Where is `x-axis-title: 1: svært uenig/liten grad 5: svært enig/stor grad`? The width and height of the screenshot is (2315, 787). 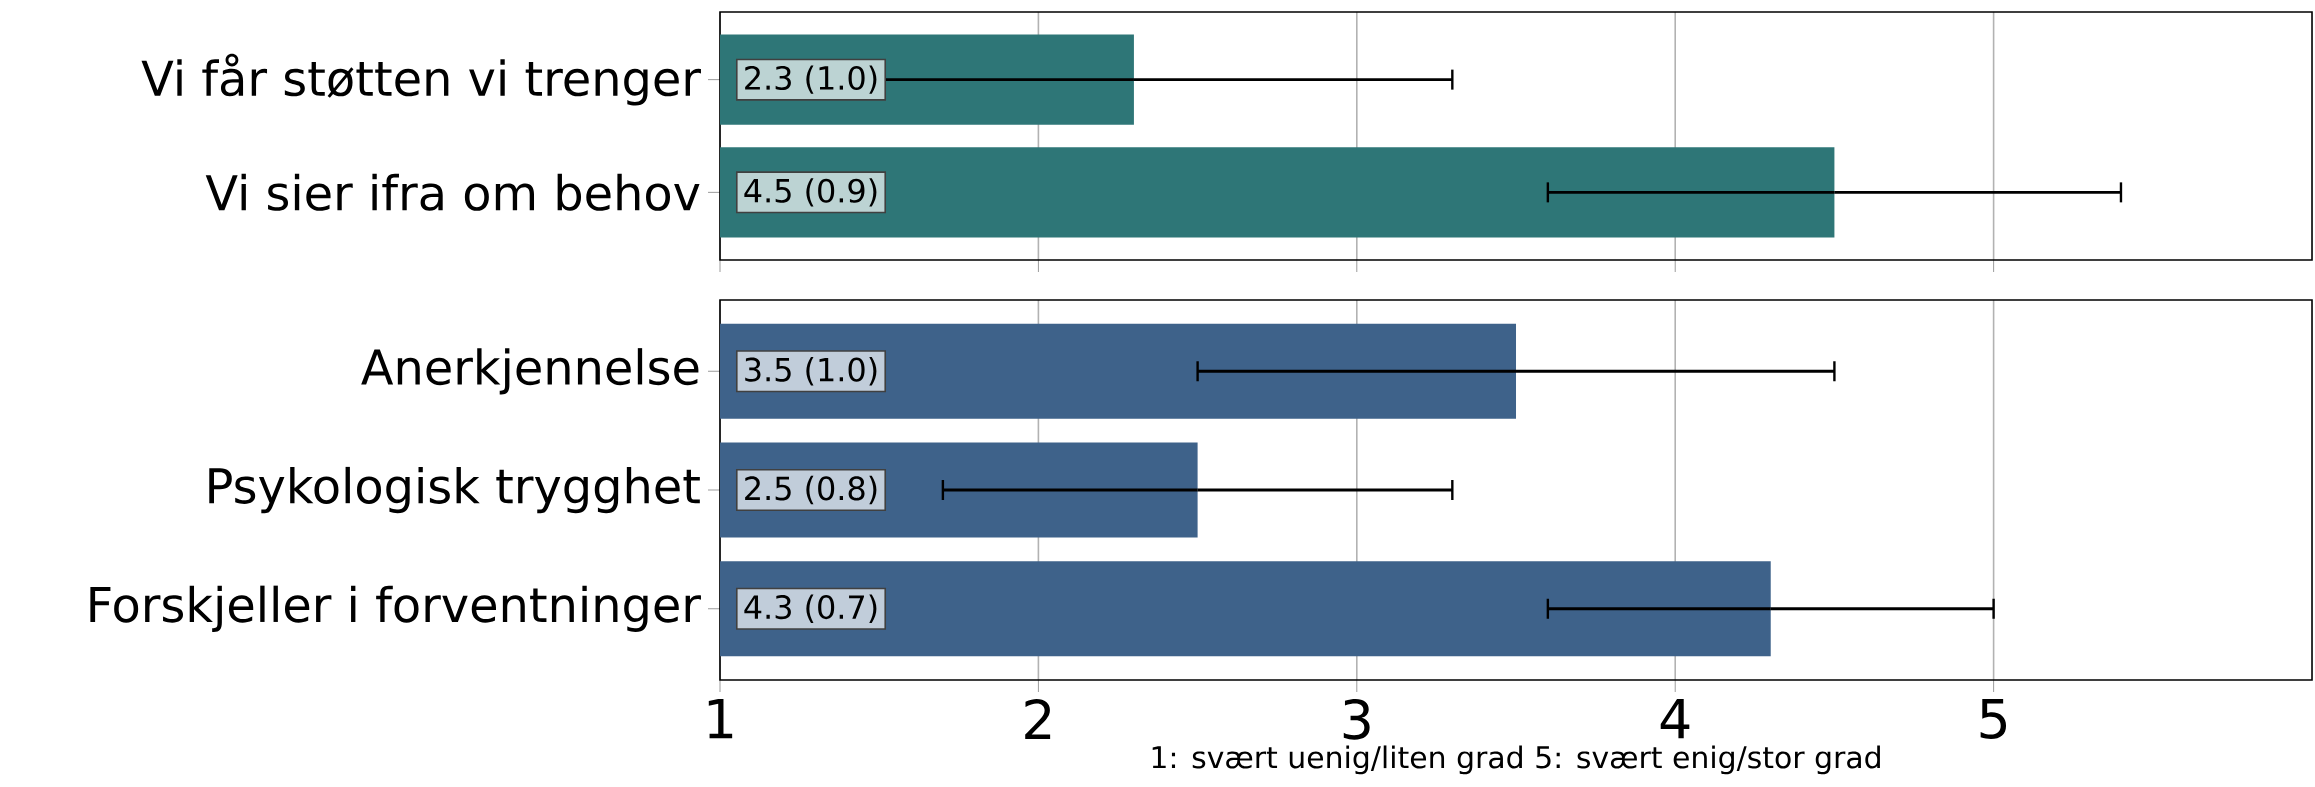 x-axis-title: 1: svært uenig/liten grad 5: svært enig/stor grad is located at coordinates (1516, 760).